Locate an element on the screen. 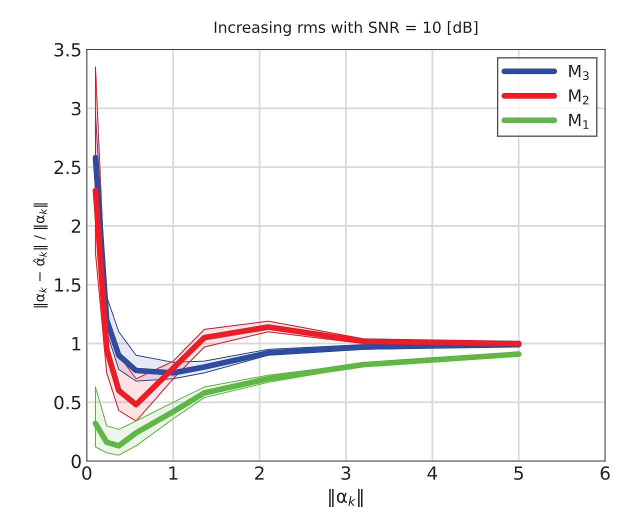 The height and width of the screenshot is (521, 620). y-tick-label: 1 is located at coordinates (76, 343).